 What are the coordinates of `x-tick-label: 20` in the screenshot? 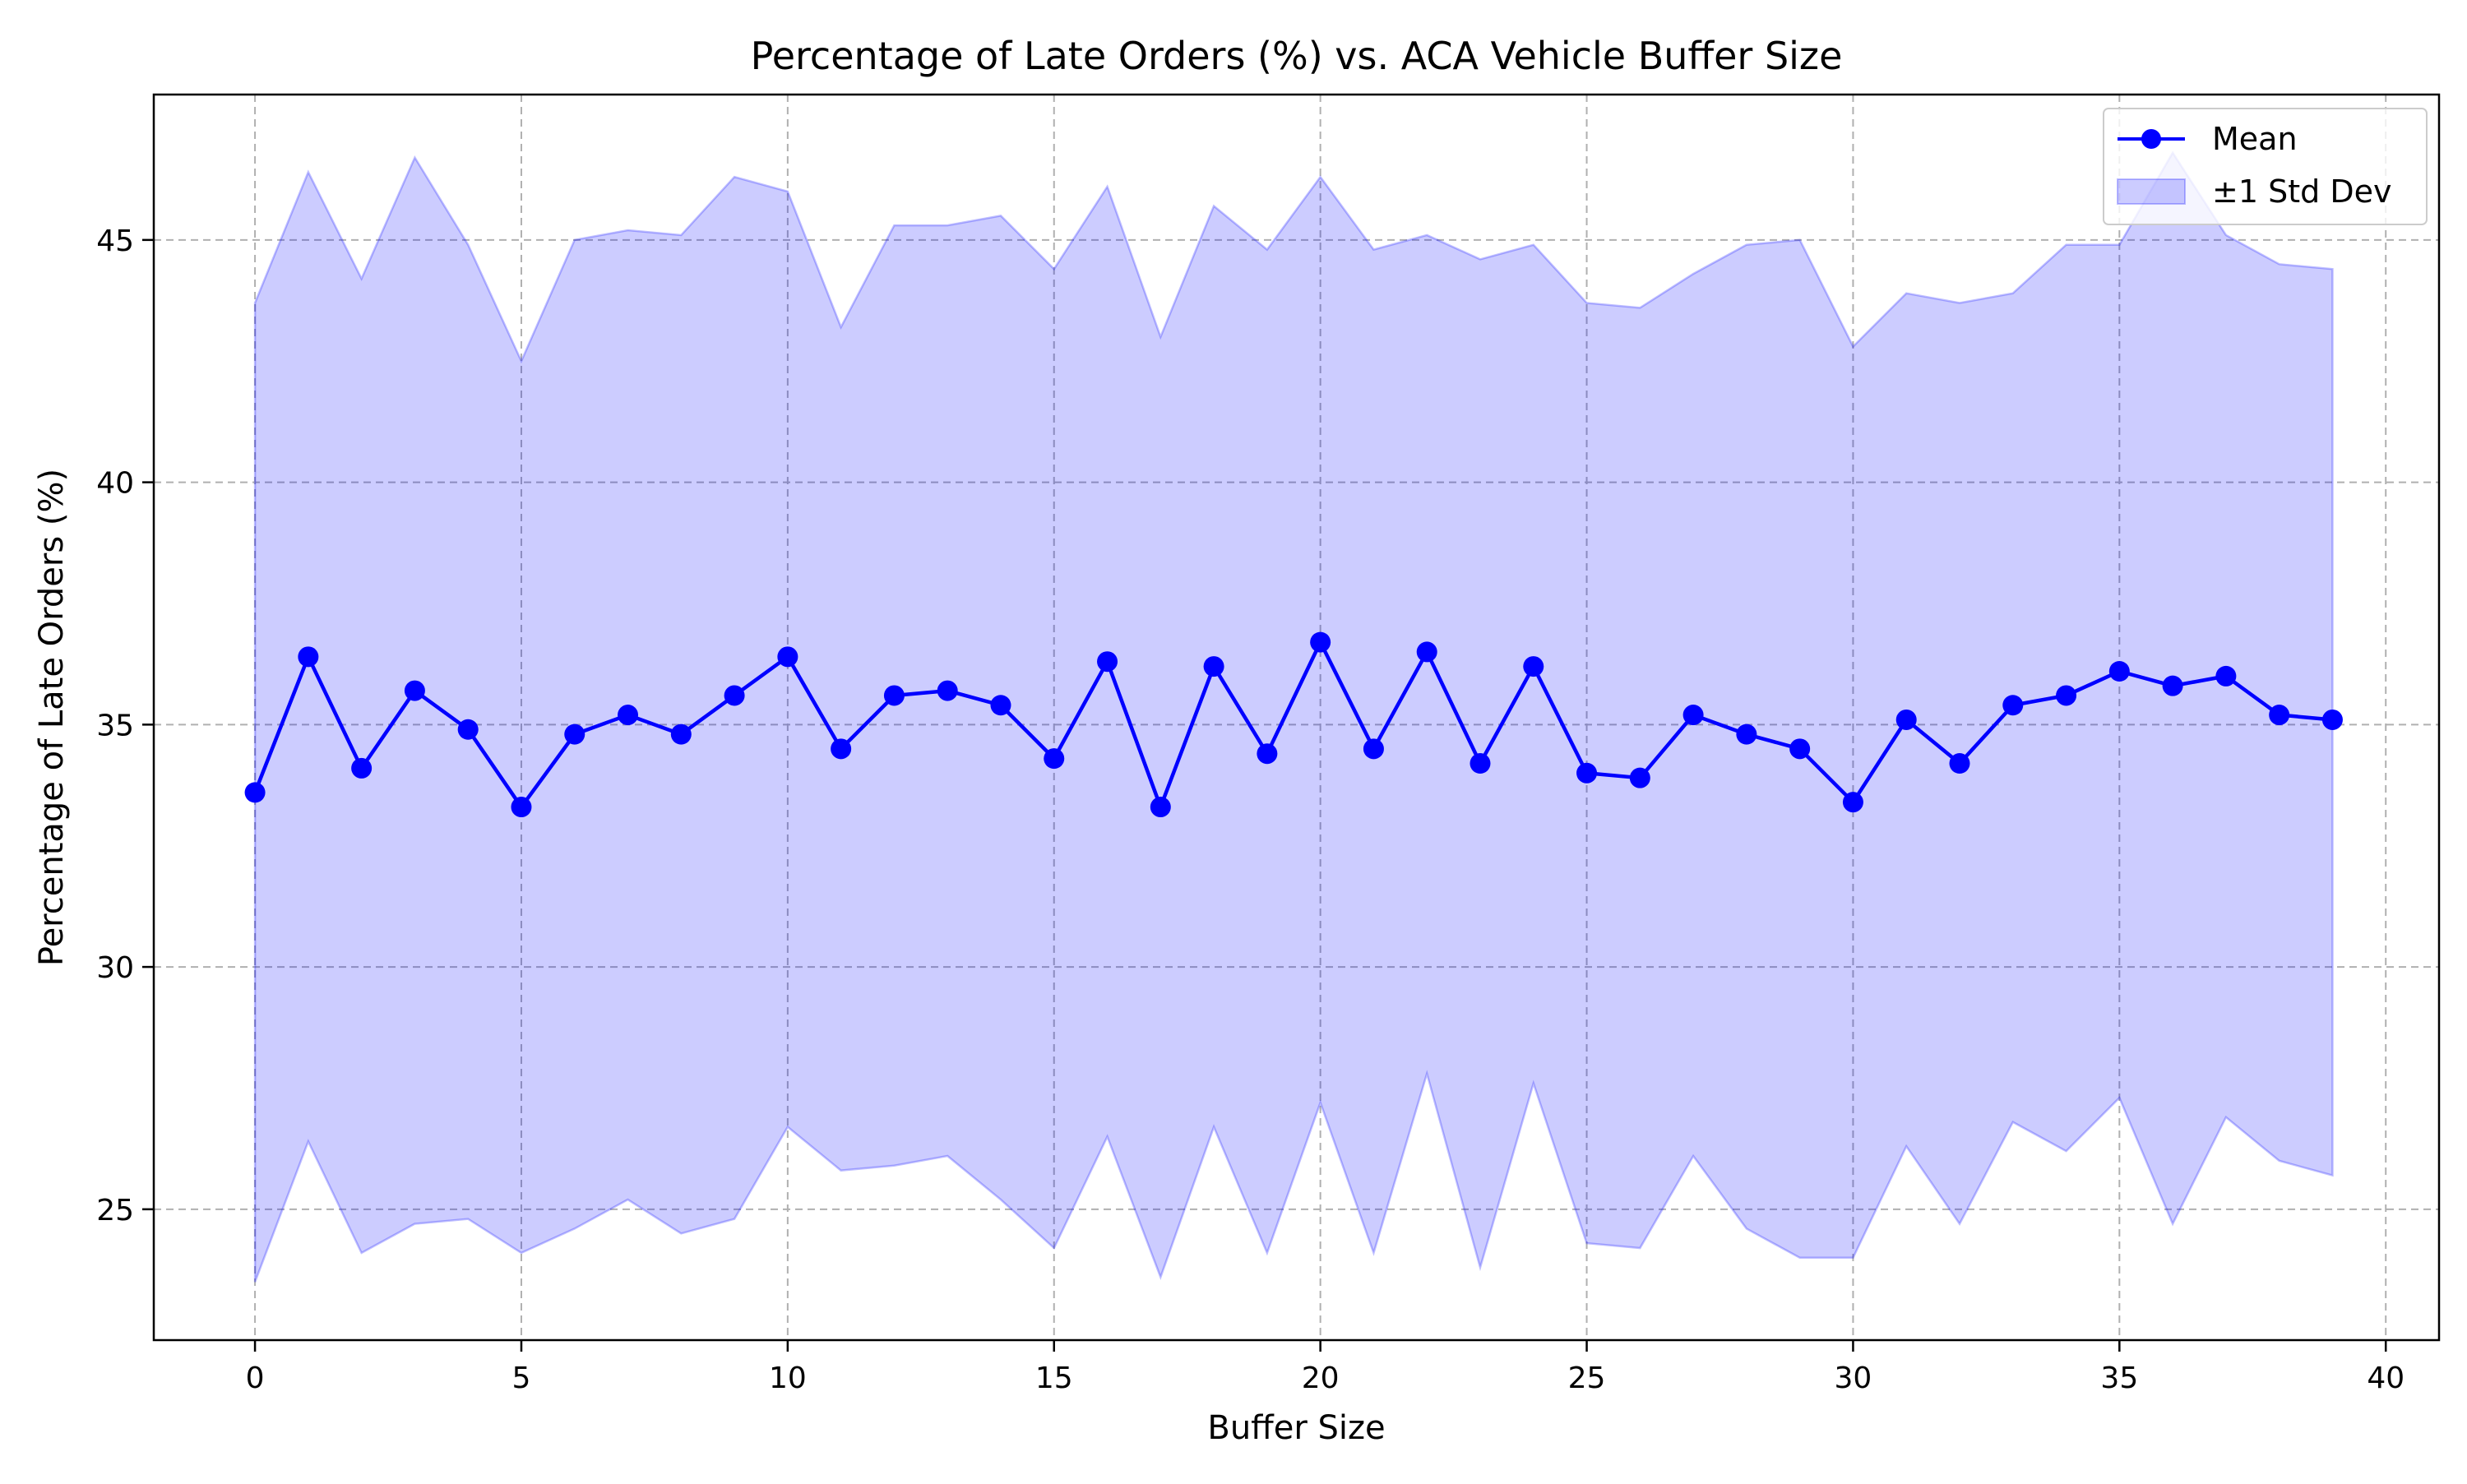 It's located at (1321, 1378).